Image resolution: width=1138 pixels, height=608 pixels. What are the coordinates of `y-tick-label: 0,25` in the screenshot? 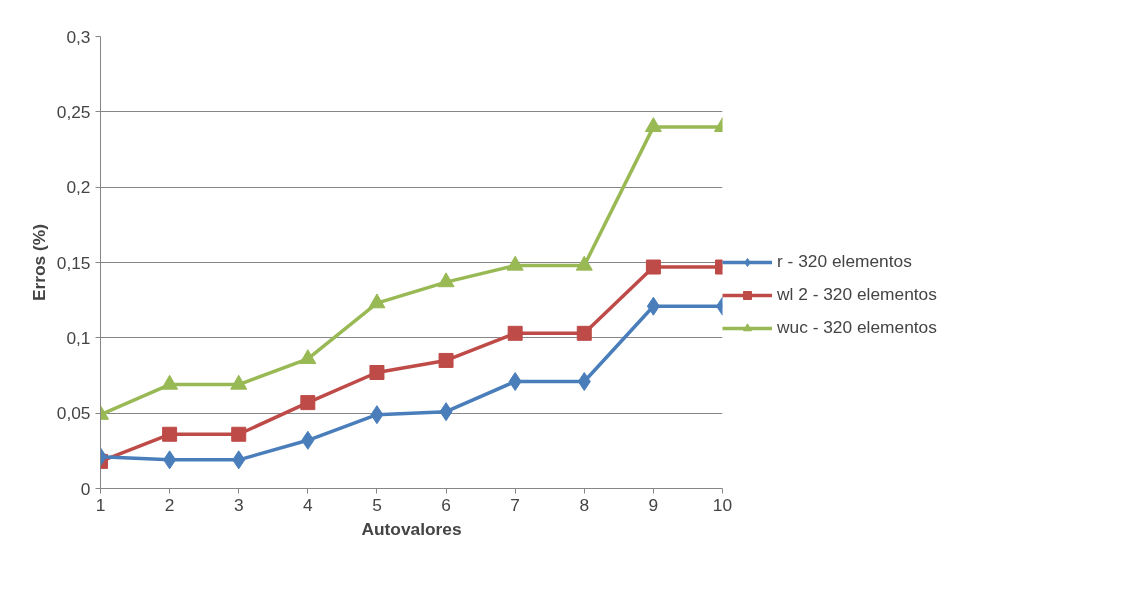 It's located at (73, 111).